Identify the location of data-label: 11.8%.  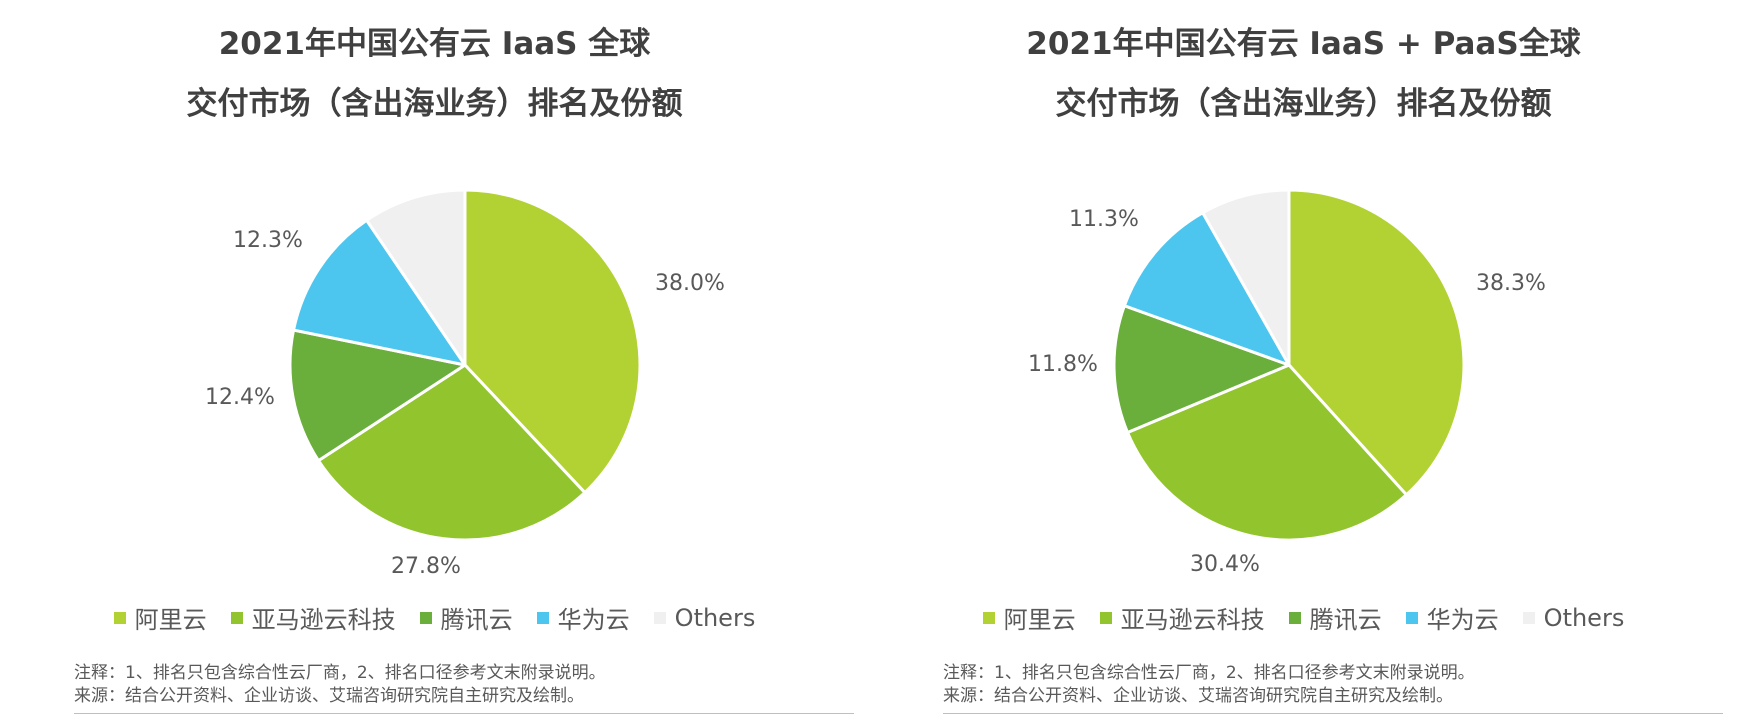
(1063, 364).